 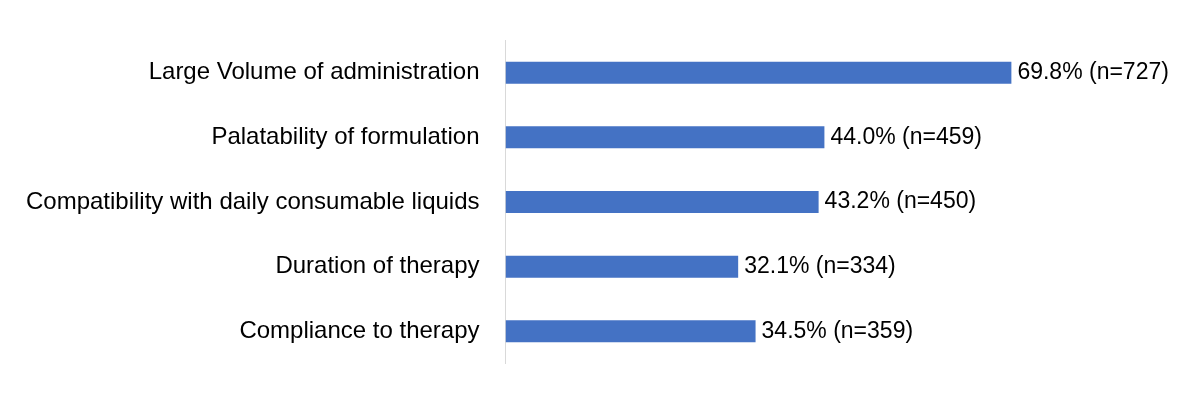 What do you see at coordinates (359, 329) in the screenshot?
I see `y-tick-label: Compliance to therapy` at bounding box center [359, 329].